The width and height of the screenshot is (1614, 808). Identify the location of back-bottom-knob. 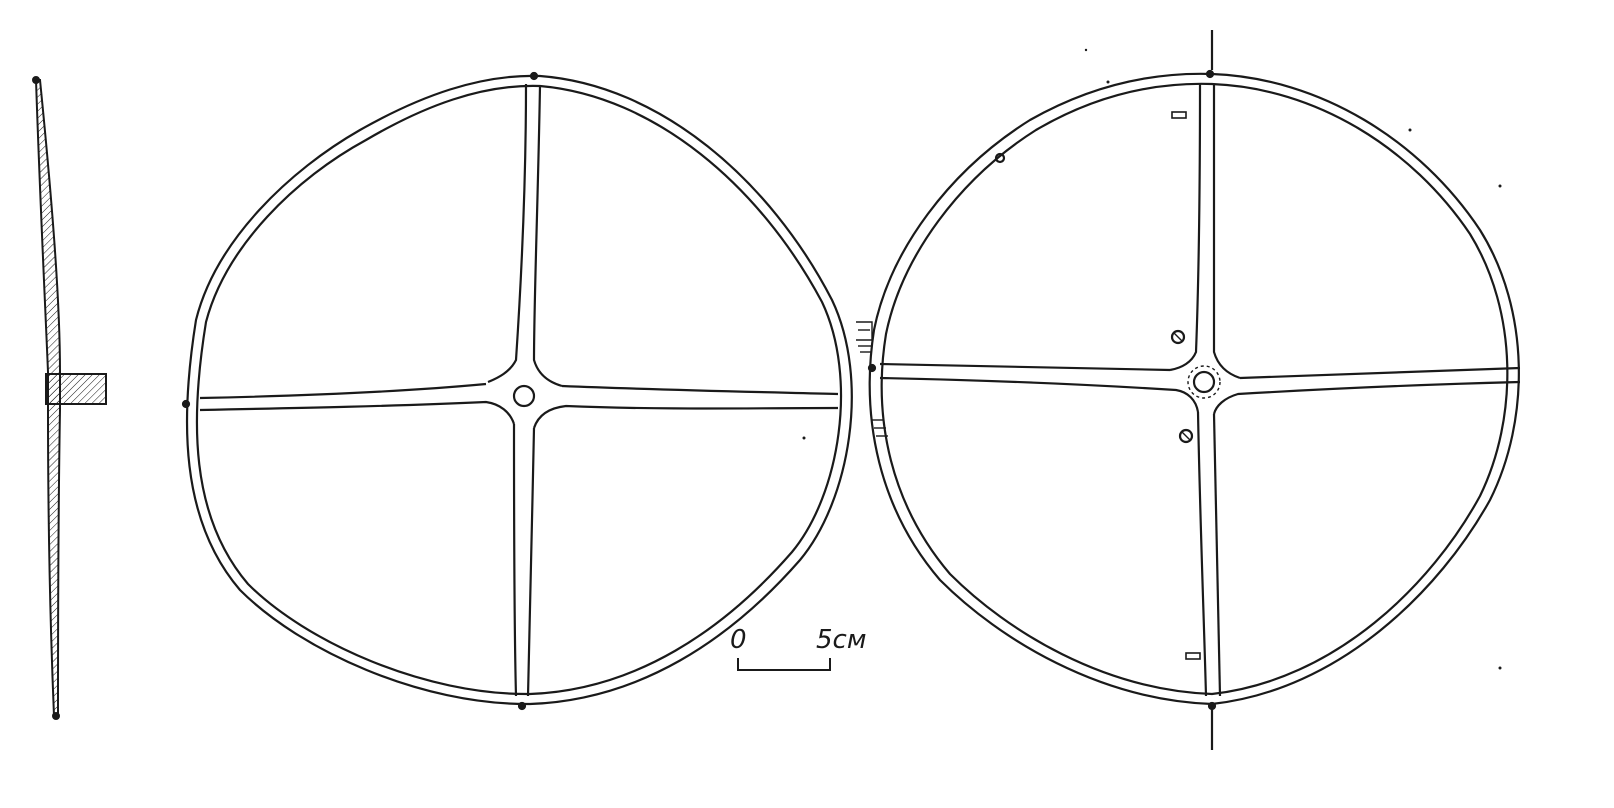
(1212, 706).